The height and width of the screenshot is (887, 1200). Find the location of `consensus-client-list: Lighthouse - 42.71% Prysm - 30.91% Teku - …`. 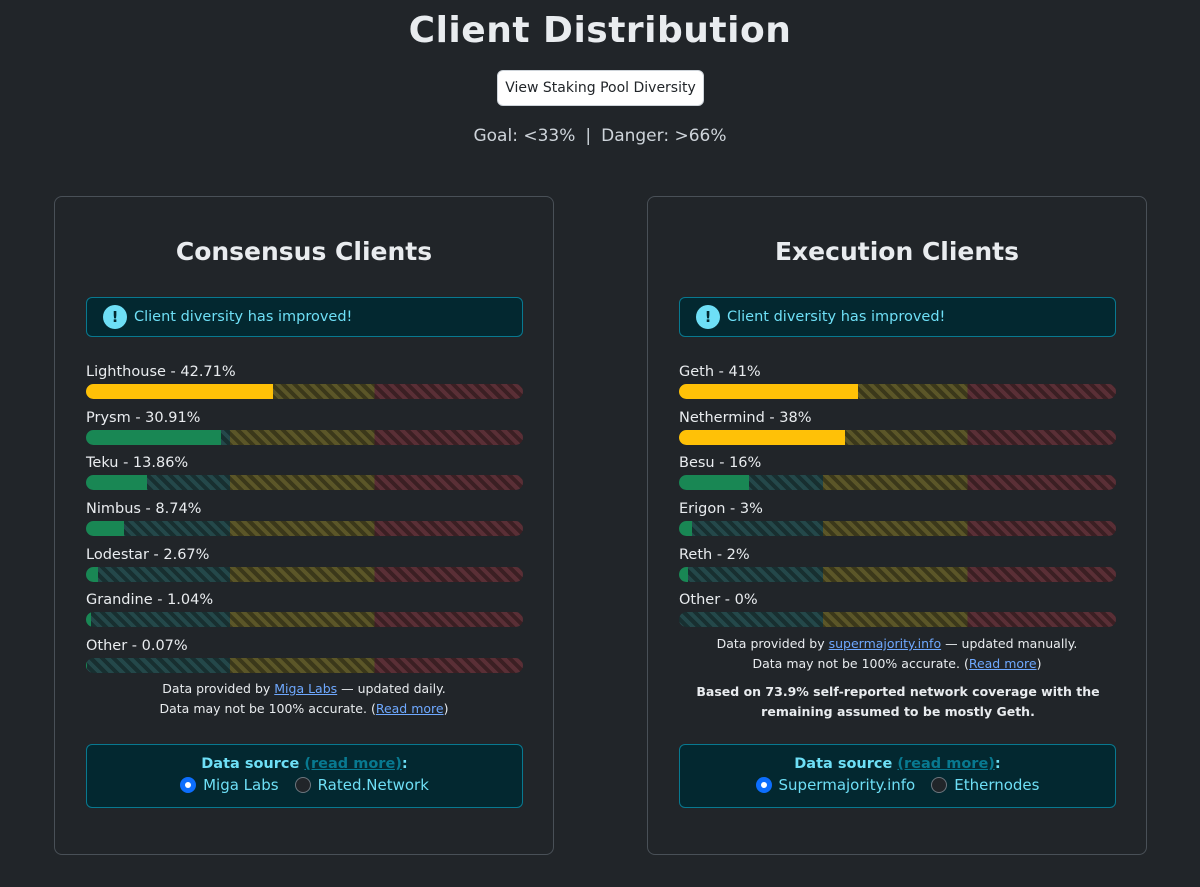

consensus-client-list: Lighthouse - 42.71% Prysm - 30.91% Teku - … is located at coordinates (304, 523).